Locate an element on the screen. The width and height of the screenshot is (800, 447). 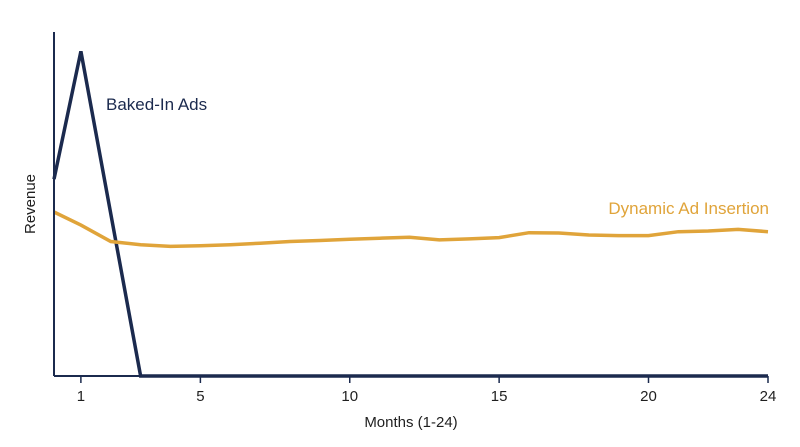
x-tick-label: 10 is located at coordinates (349, 396).